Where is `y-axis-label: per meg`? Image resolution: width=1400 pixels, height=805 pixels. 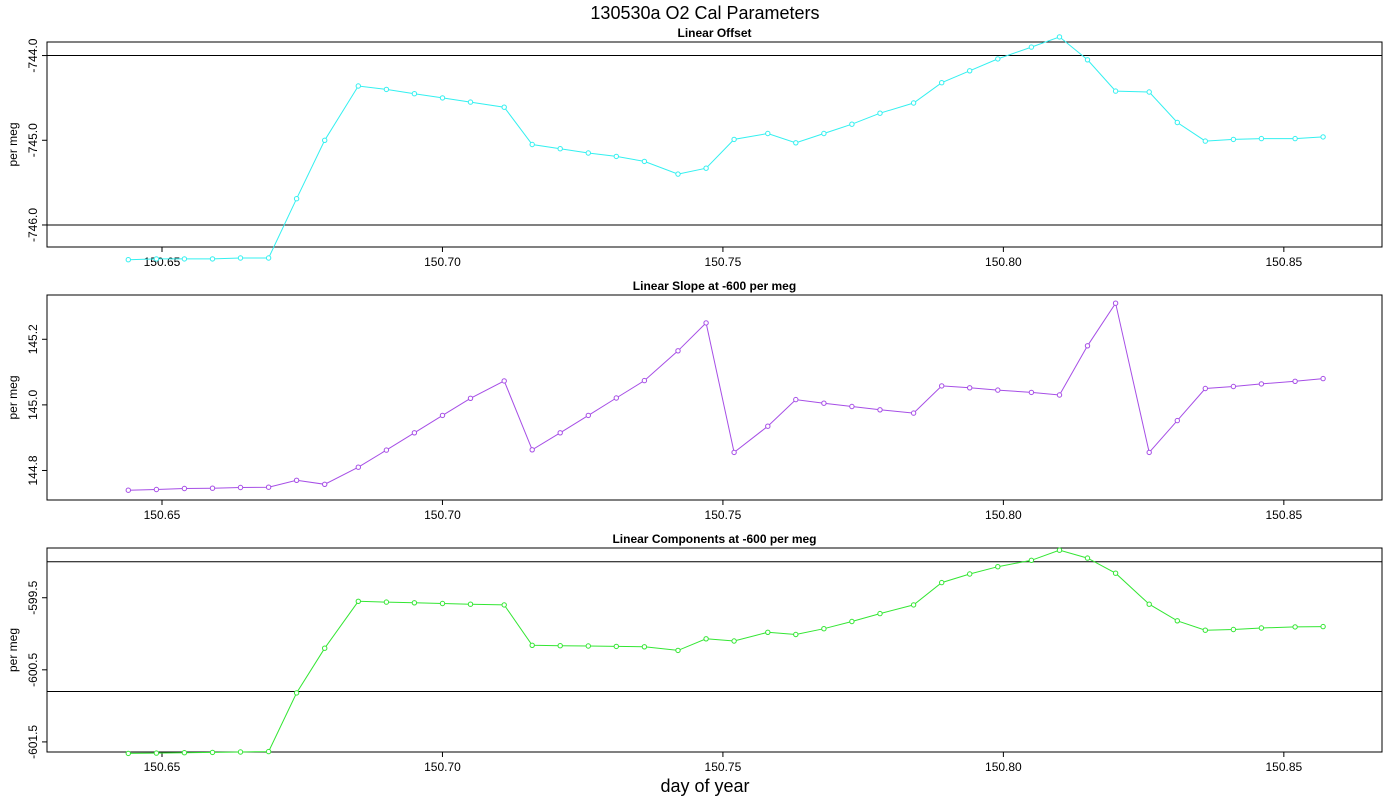 y-axis-label: per meg is located at coordinates (13, 650).